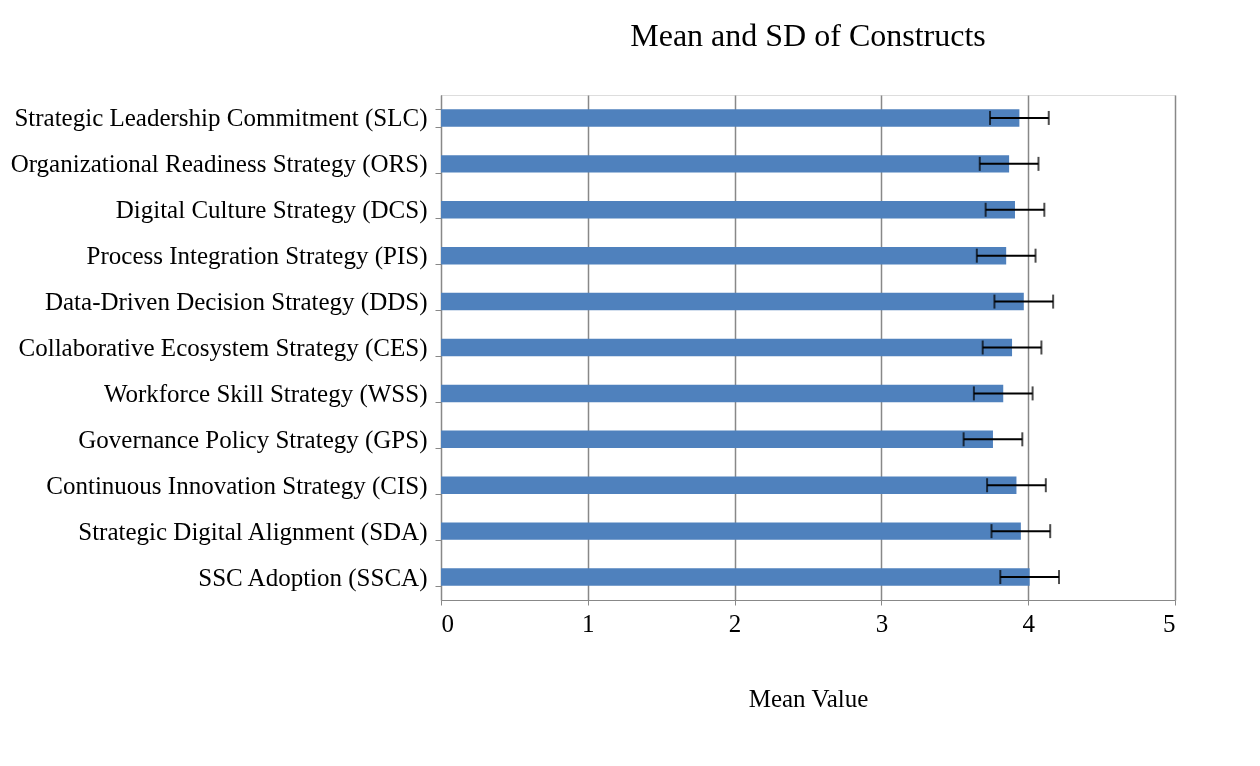 The height and width of the screenshot is (766, 1260). What do you see at coordinates (808, 698) in the screenshot?
I see `x-axis-title: Mean Value` at bounding box center [808, 698].